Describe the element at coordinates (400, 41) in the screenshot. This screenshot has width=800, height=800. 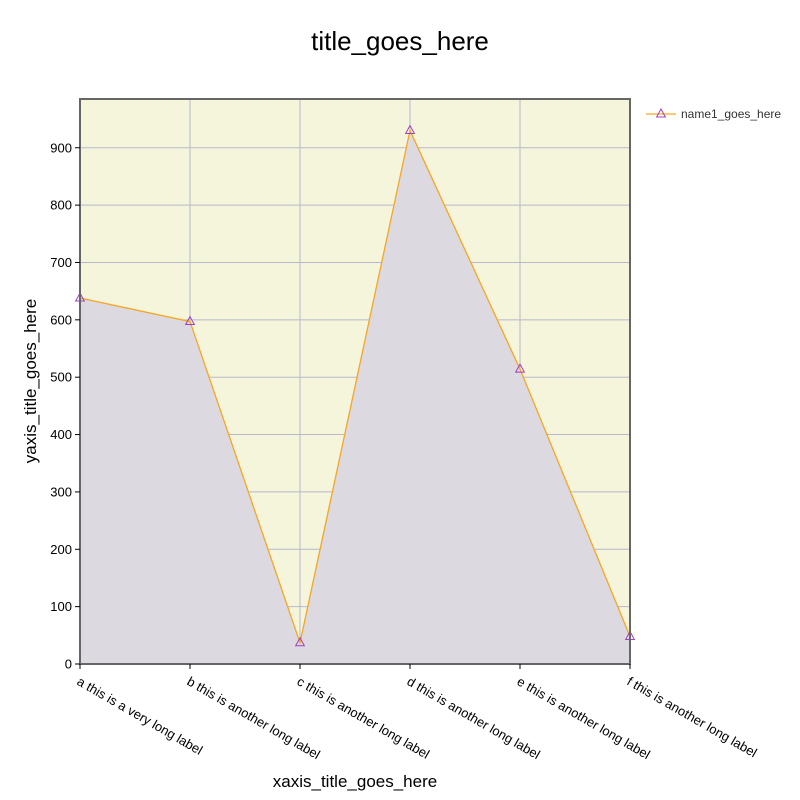
I see `chart-title: title_goes_here` at that location.